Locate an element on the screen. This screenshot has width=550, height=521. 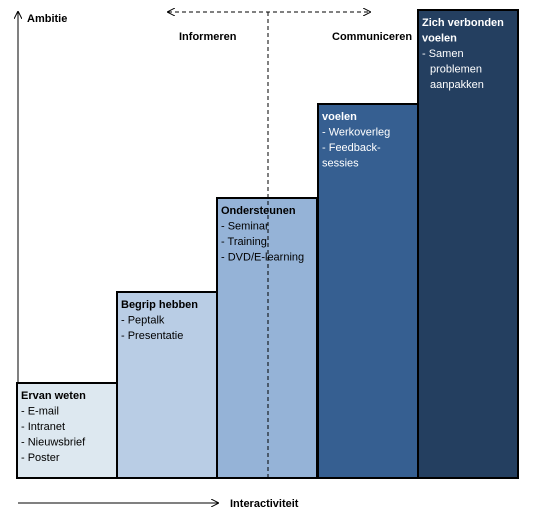
step-item: - Seminar is located at coordinates (245, 226).